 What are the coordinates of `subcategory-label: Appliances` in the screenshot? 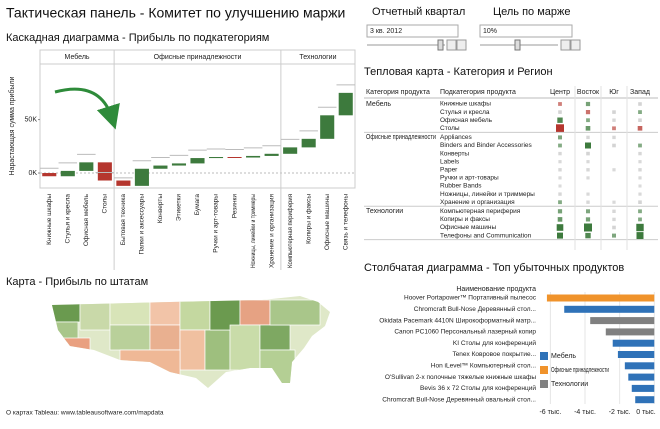 It's located at (456, 137).